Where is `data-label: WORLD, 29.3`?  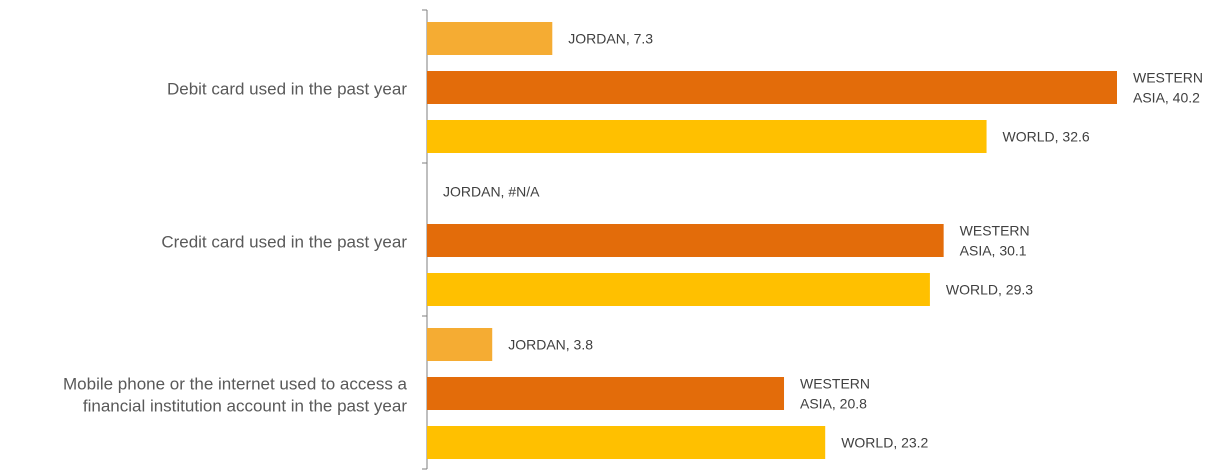
data-label: WORLD, 29.3 is located at coordinates (989, 290).